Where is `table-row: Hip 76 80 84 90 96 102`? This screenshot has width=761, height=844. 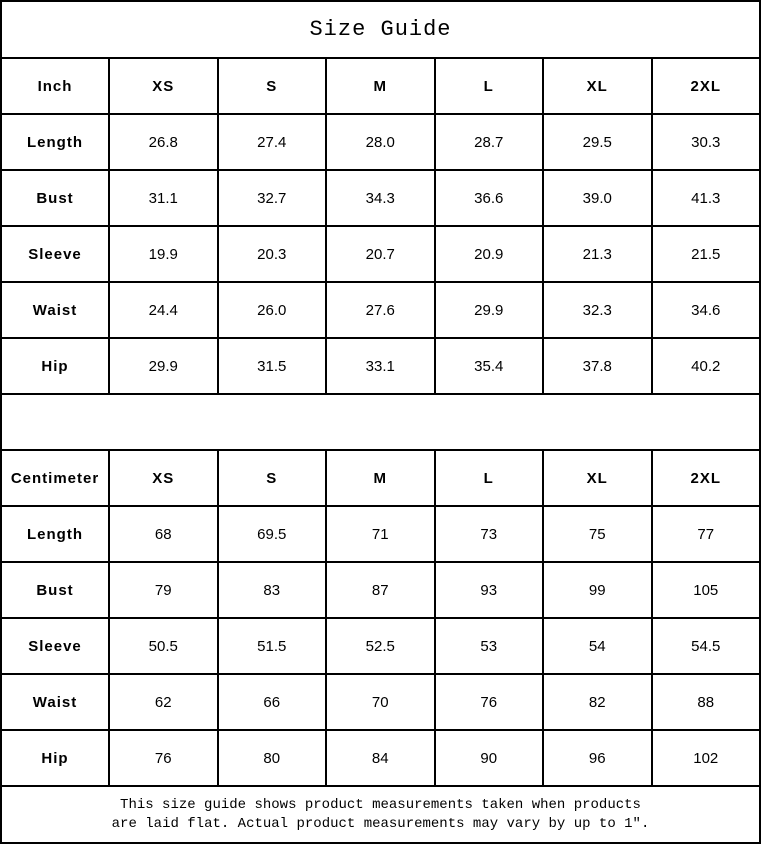 table-row: Hip 76 80 84 90 96 102 is located at coordinates (380, 758).